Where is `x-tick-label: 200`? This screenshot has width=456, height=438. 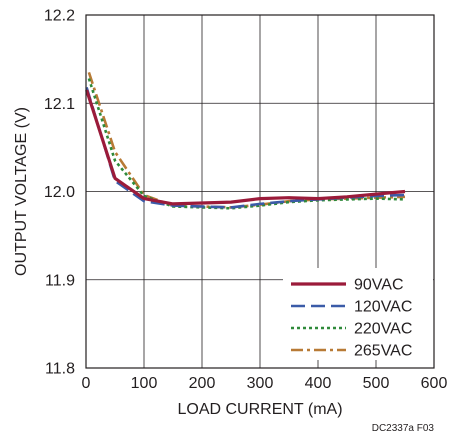 x-tick-label: 200 is located at coordinates (202, 383).